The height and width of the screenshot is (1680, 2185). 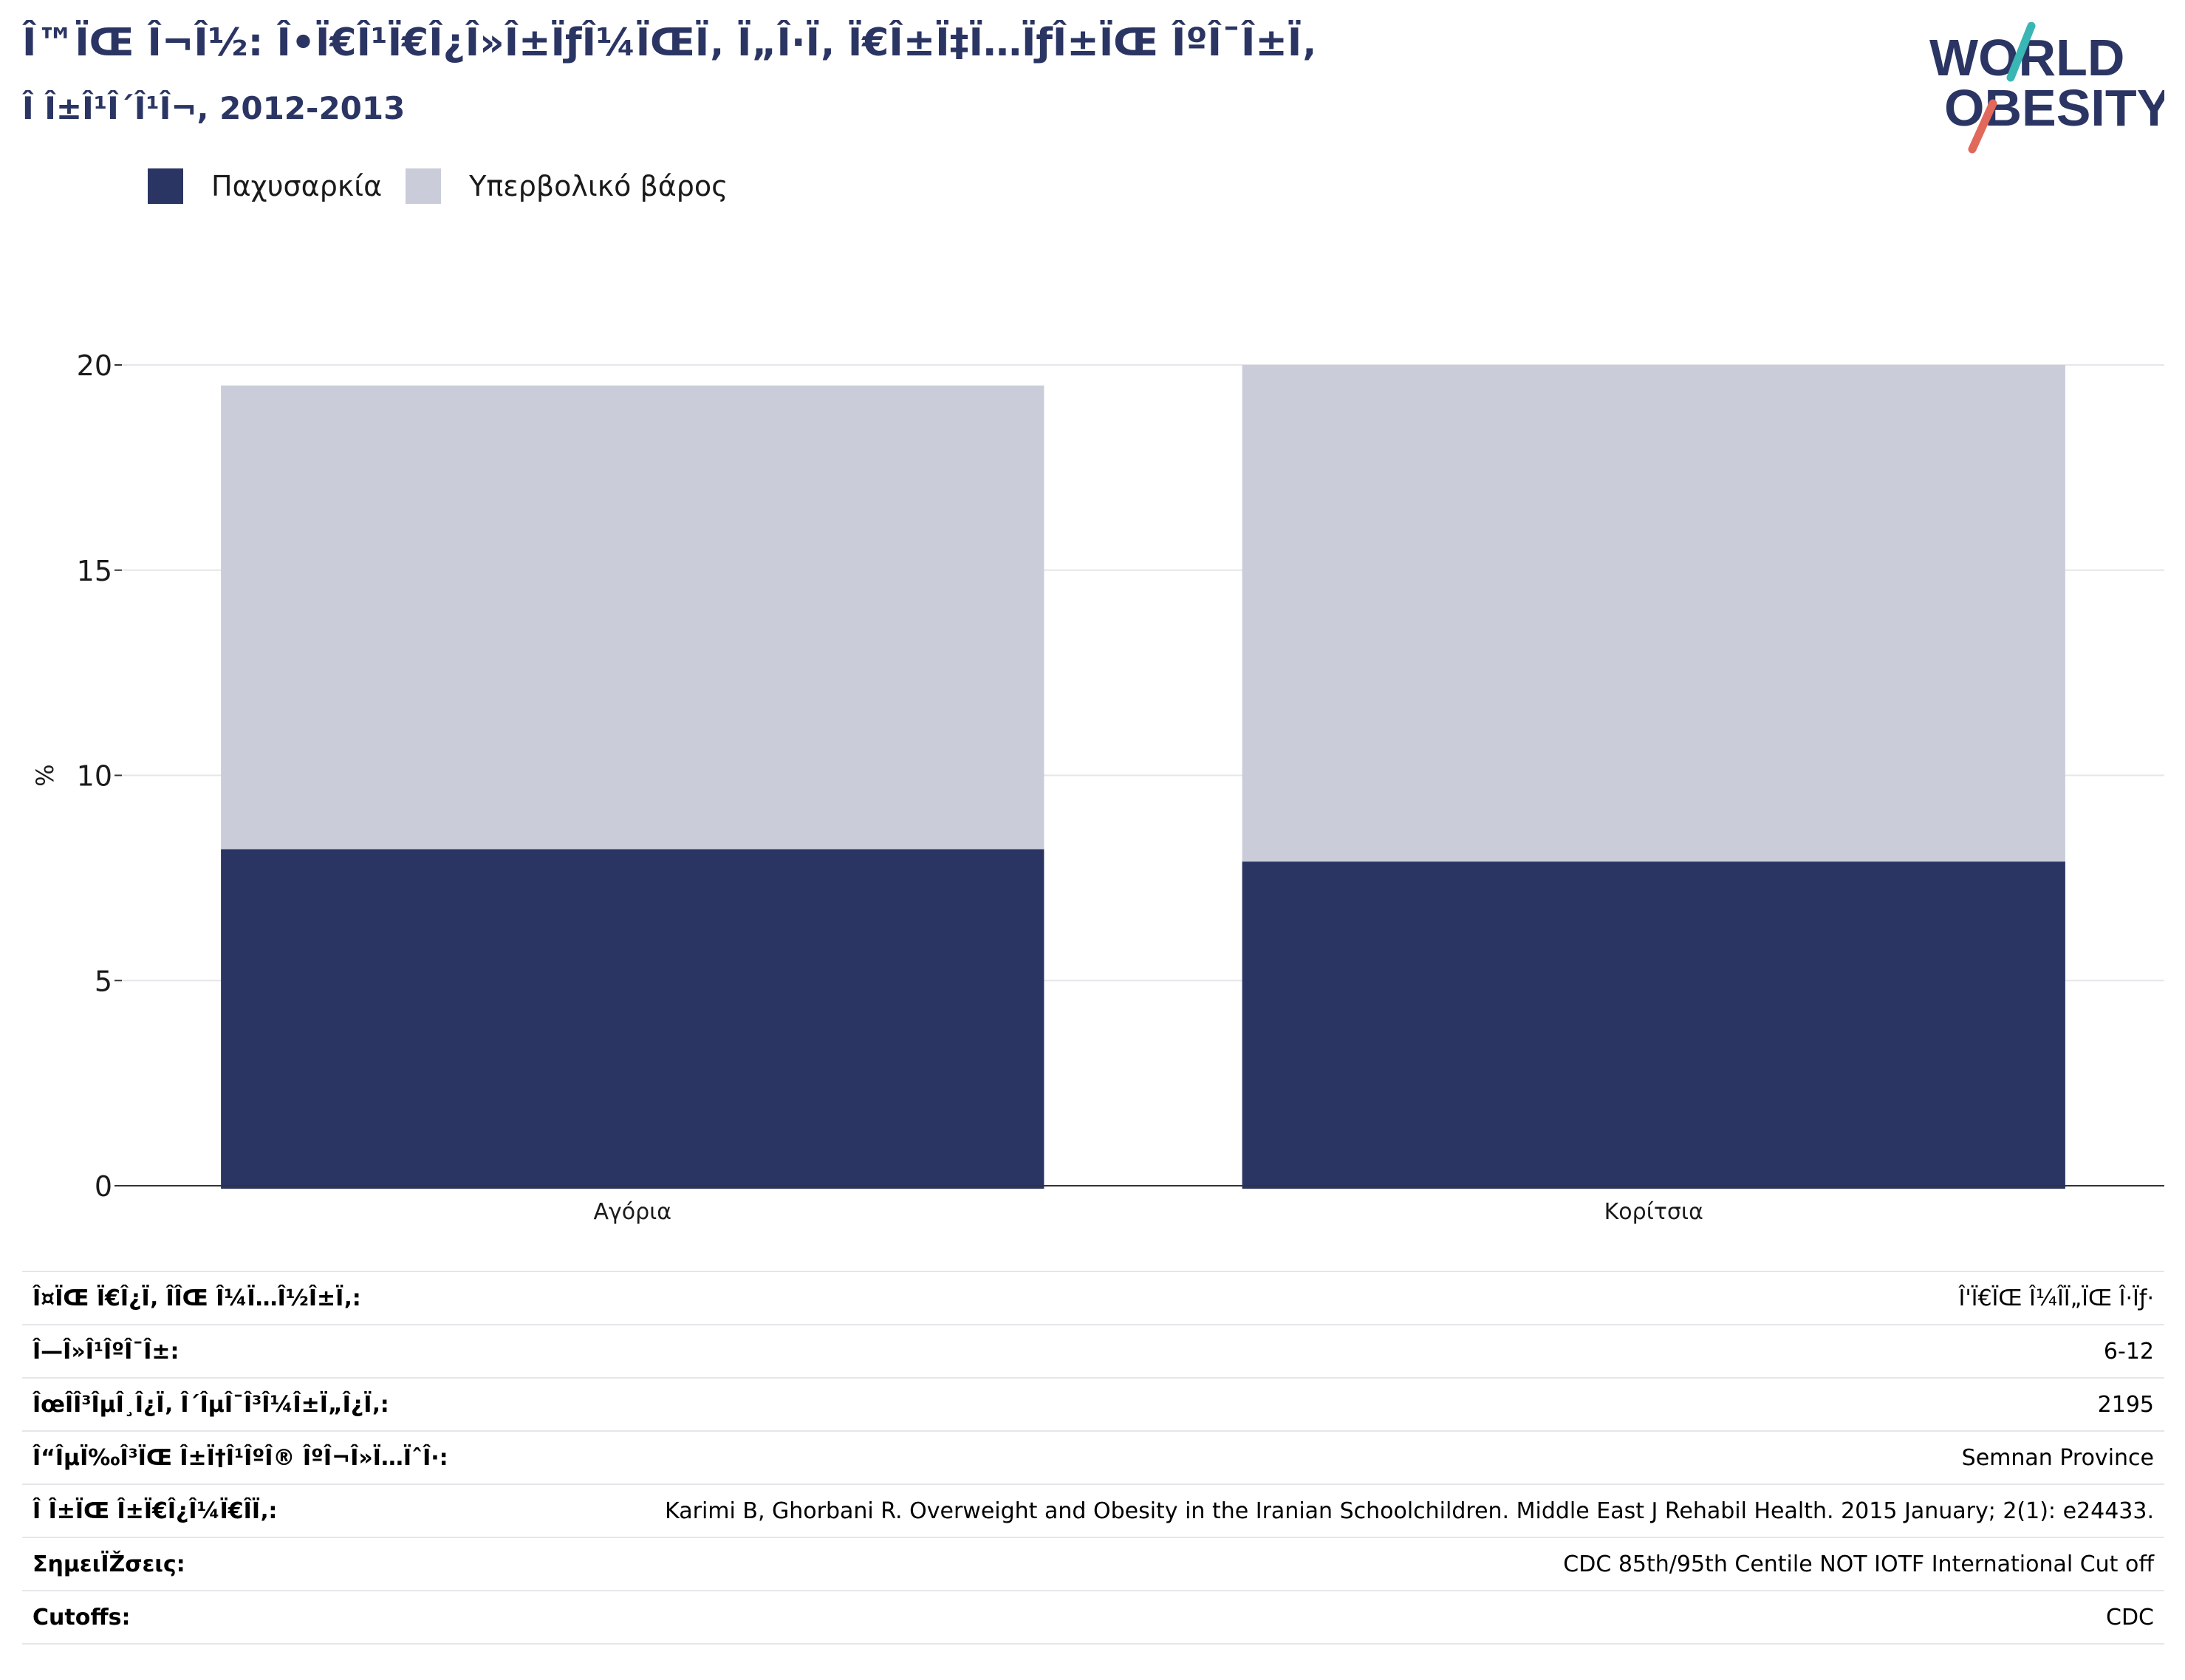 I want to click on info-row: Cutoffs: CDC, so click(x=1093, y=1617).